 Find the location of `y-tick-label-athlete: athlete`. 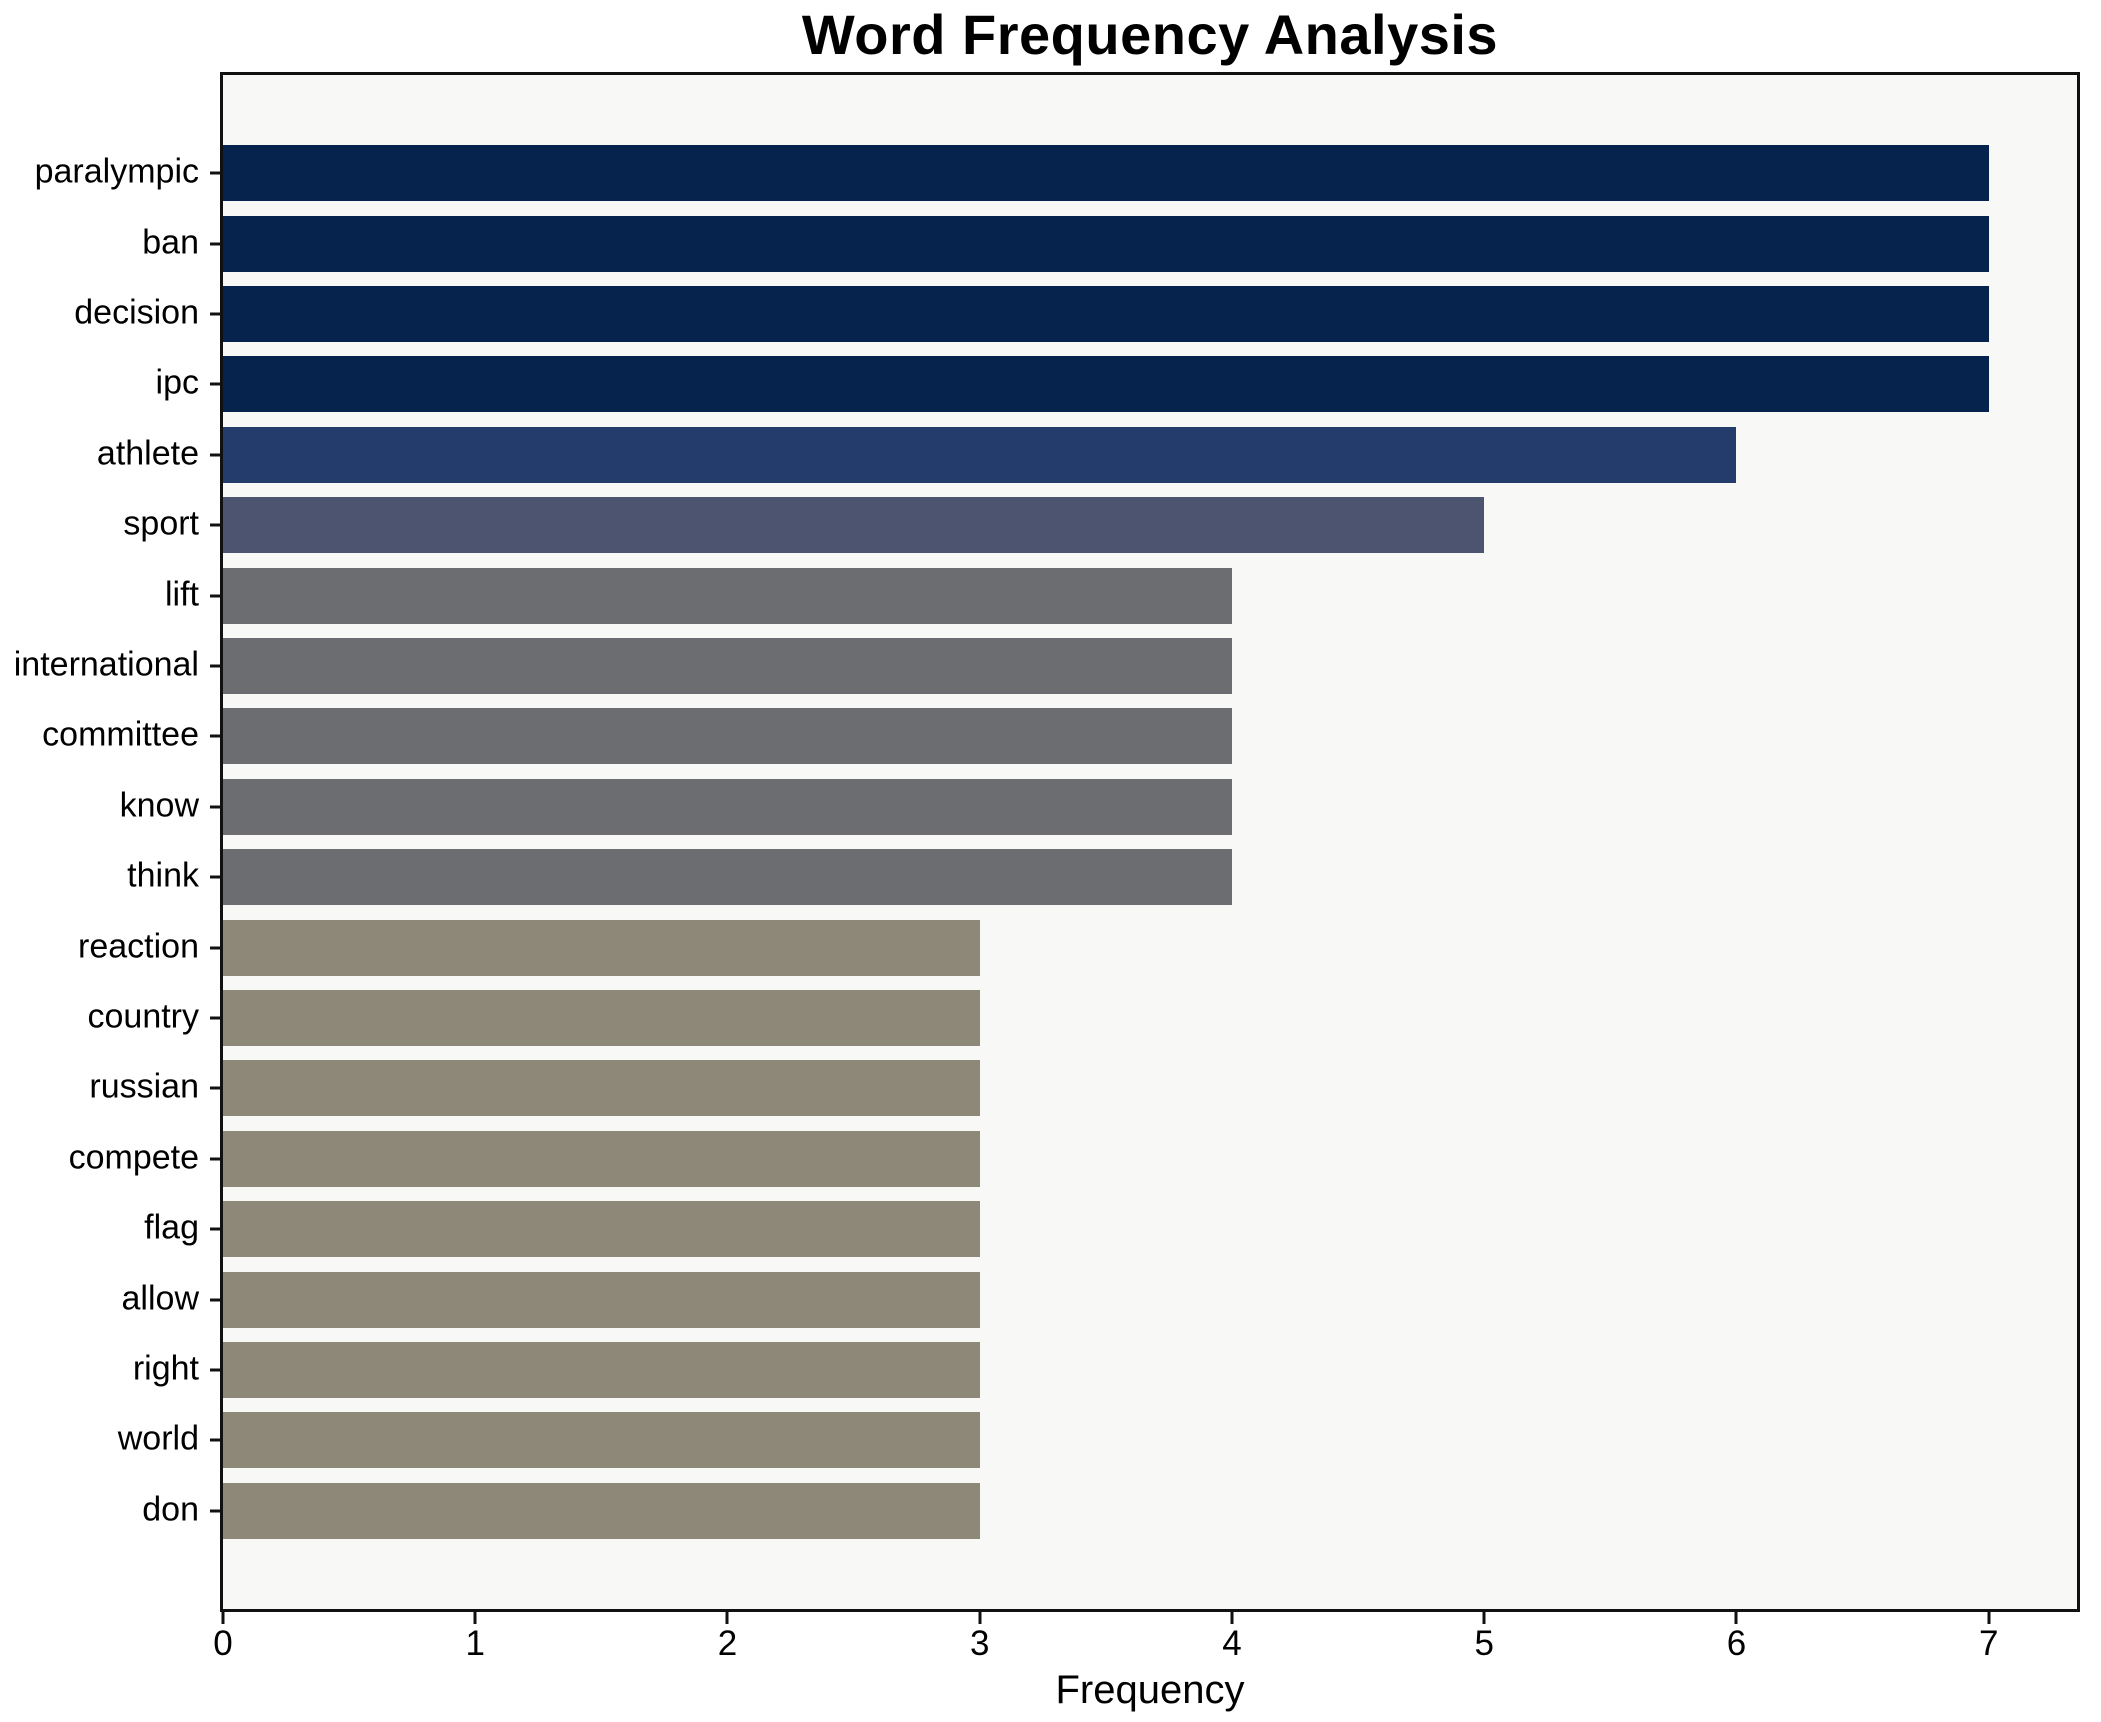

y-tick-label-athlete: athlete is located at coordinates (147, 453).